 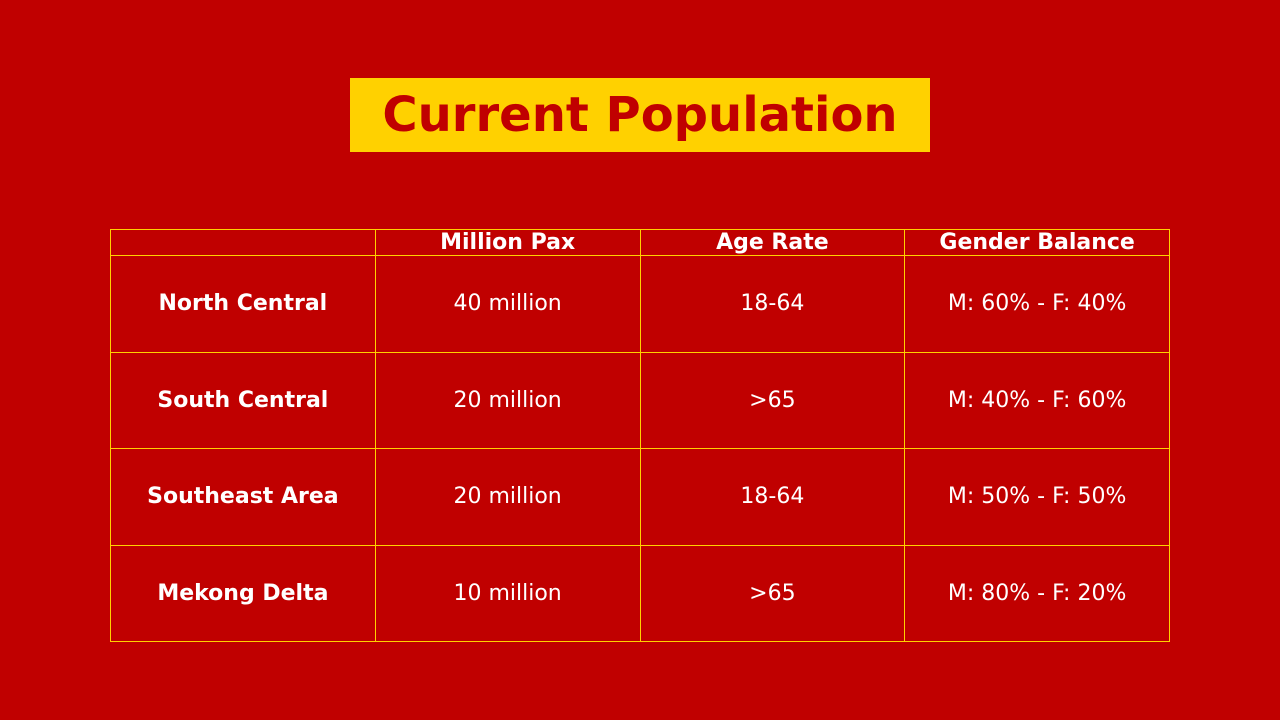 What do you see at coordinates (243, 497) in the screenshot?
I see `region-cell: Southeast Area` at bounding box center [243, 497].